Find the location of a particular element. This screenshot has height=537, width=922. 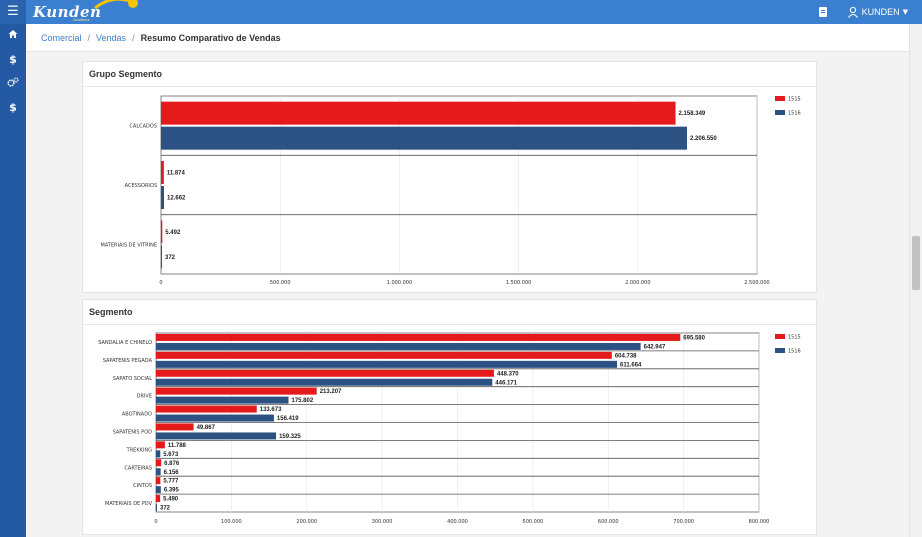

caret-down-icon: ▼ is located at coordinates (905, 12).